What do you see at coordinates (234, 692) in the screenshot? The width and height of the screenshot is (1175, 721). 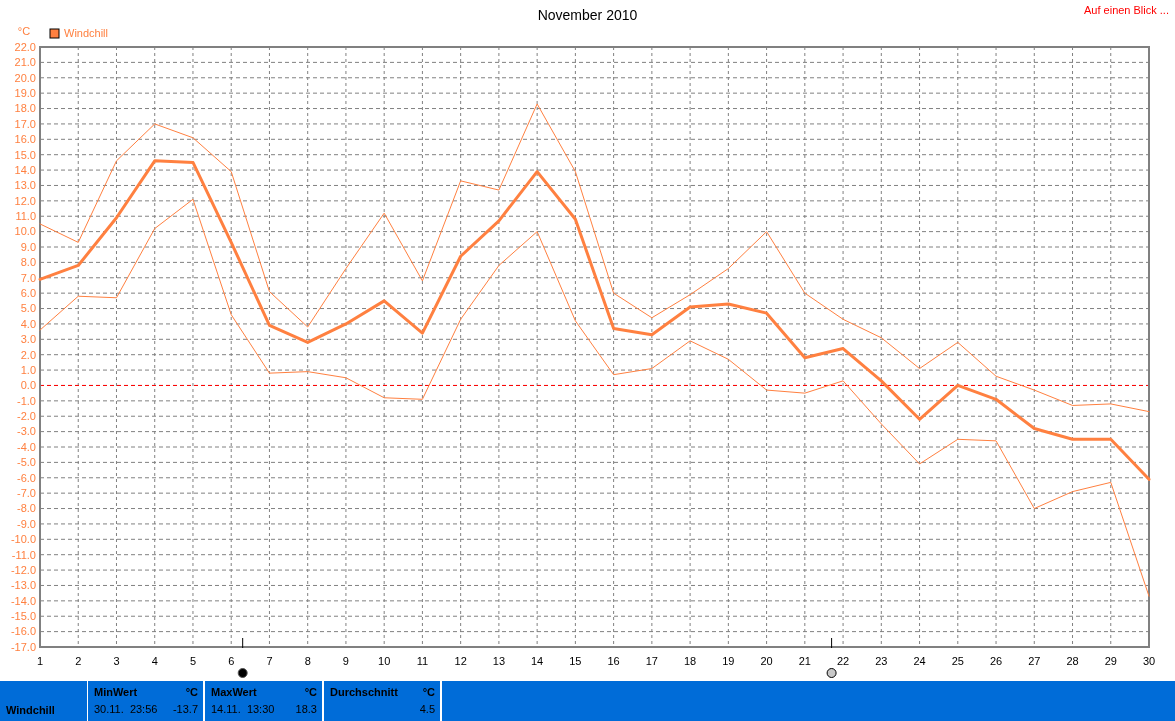 I see `text: MaxWert` at bounding box center [234, 692].